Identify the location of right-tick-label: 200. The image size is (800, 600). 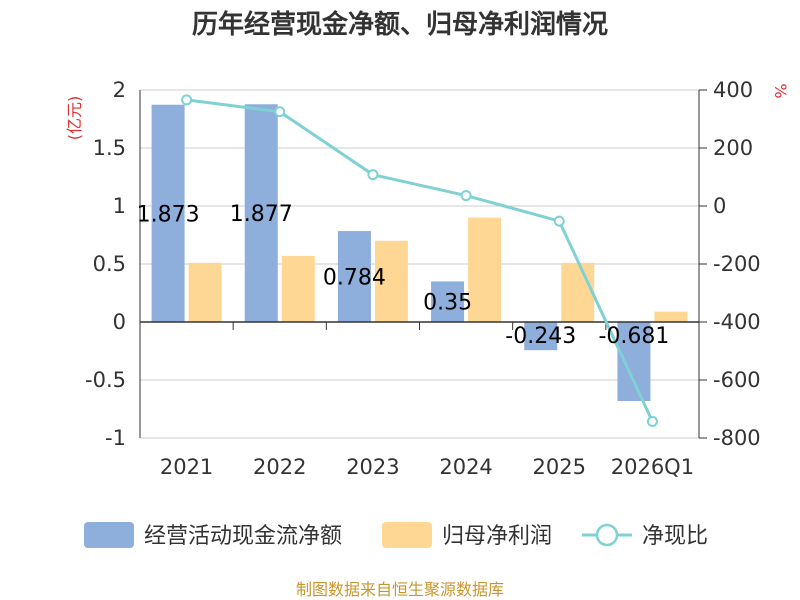
(733, 148).